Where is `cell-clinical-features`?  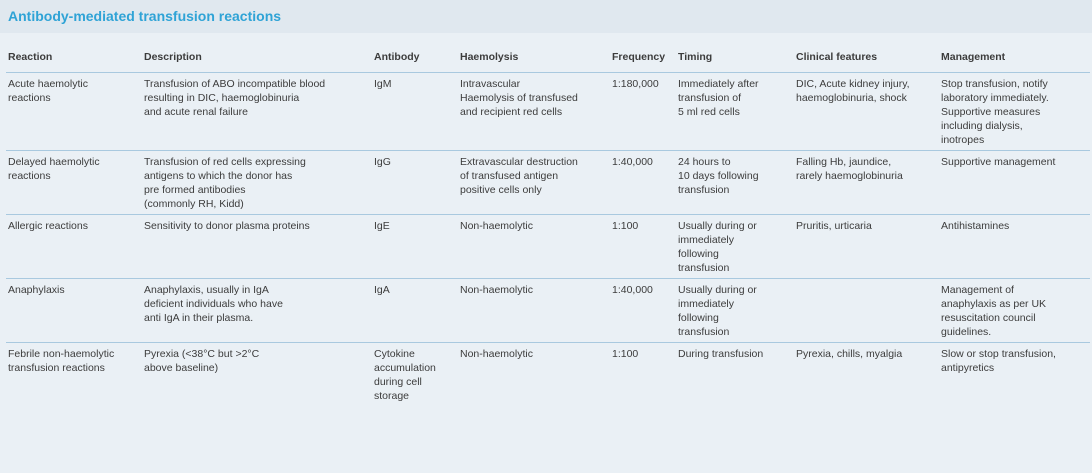
cell-clinical-features is located at coordinates (866, 311).